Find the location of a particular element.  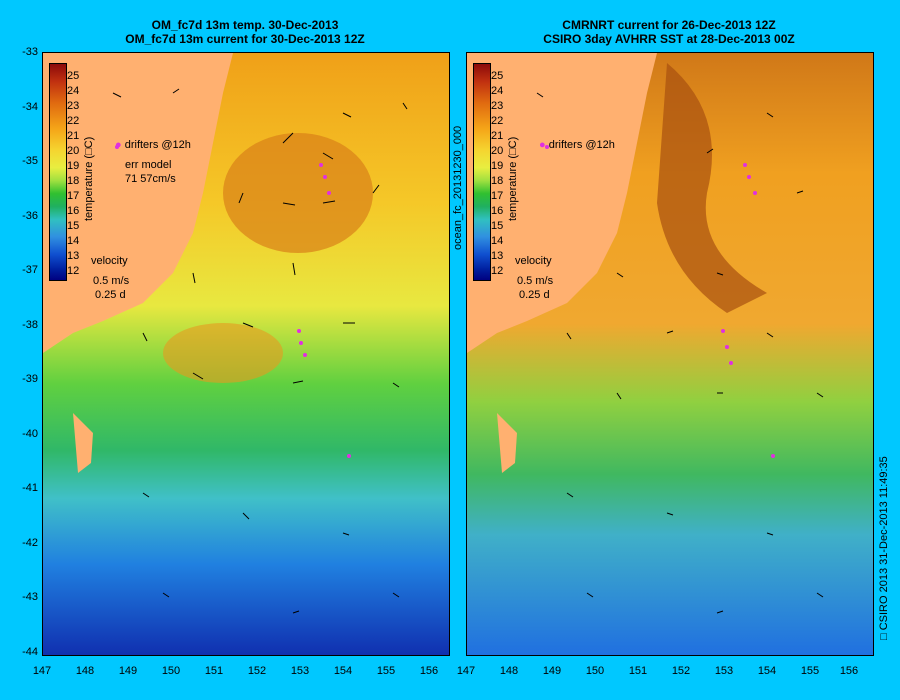

y-tick: -36 is located at coordinates (30, 216).